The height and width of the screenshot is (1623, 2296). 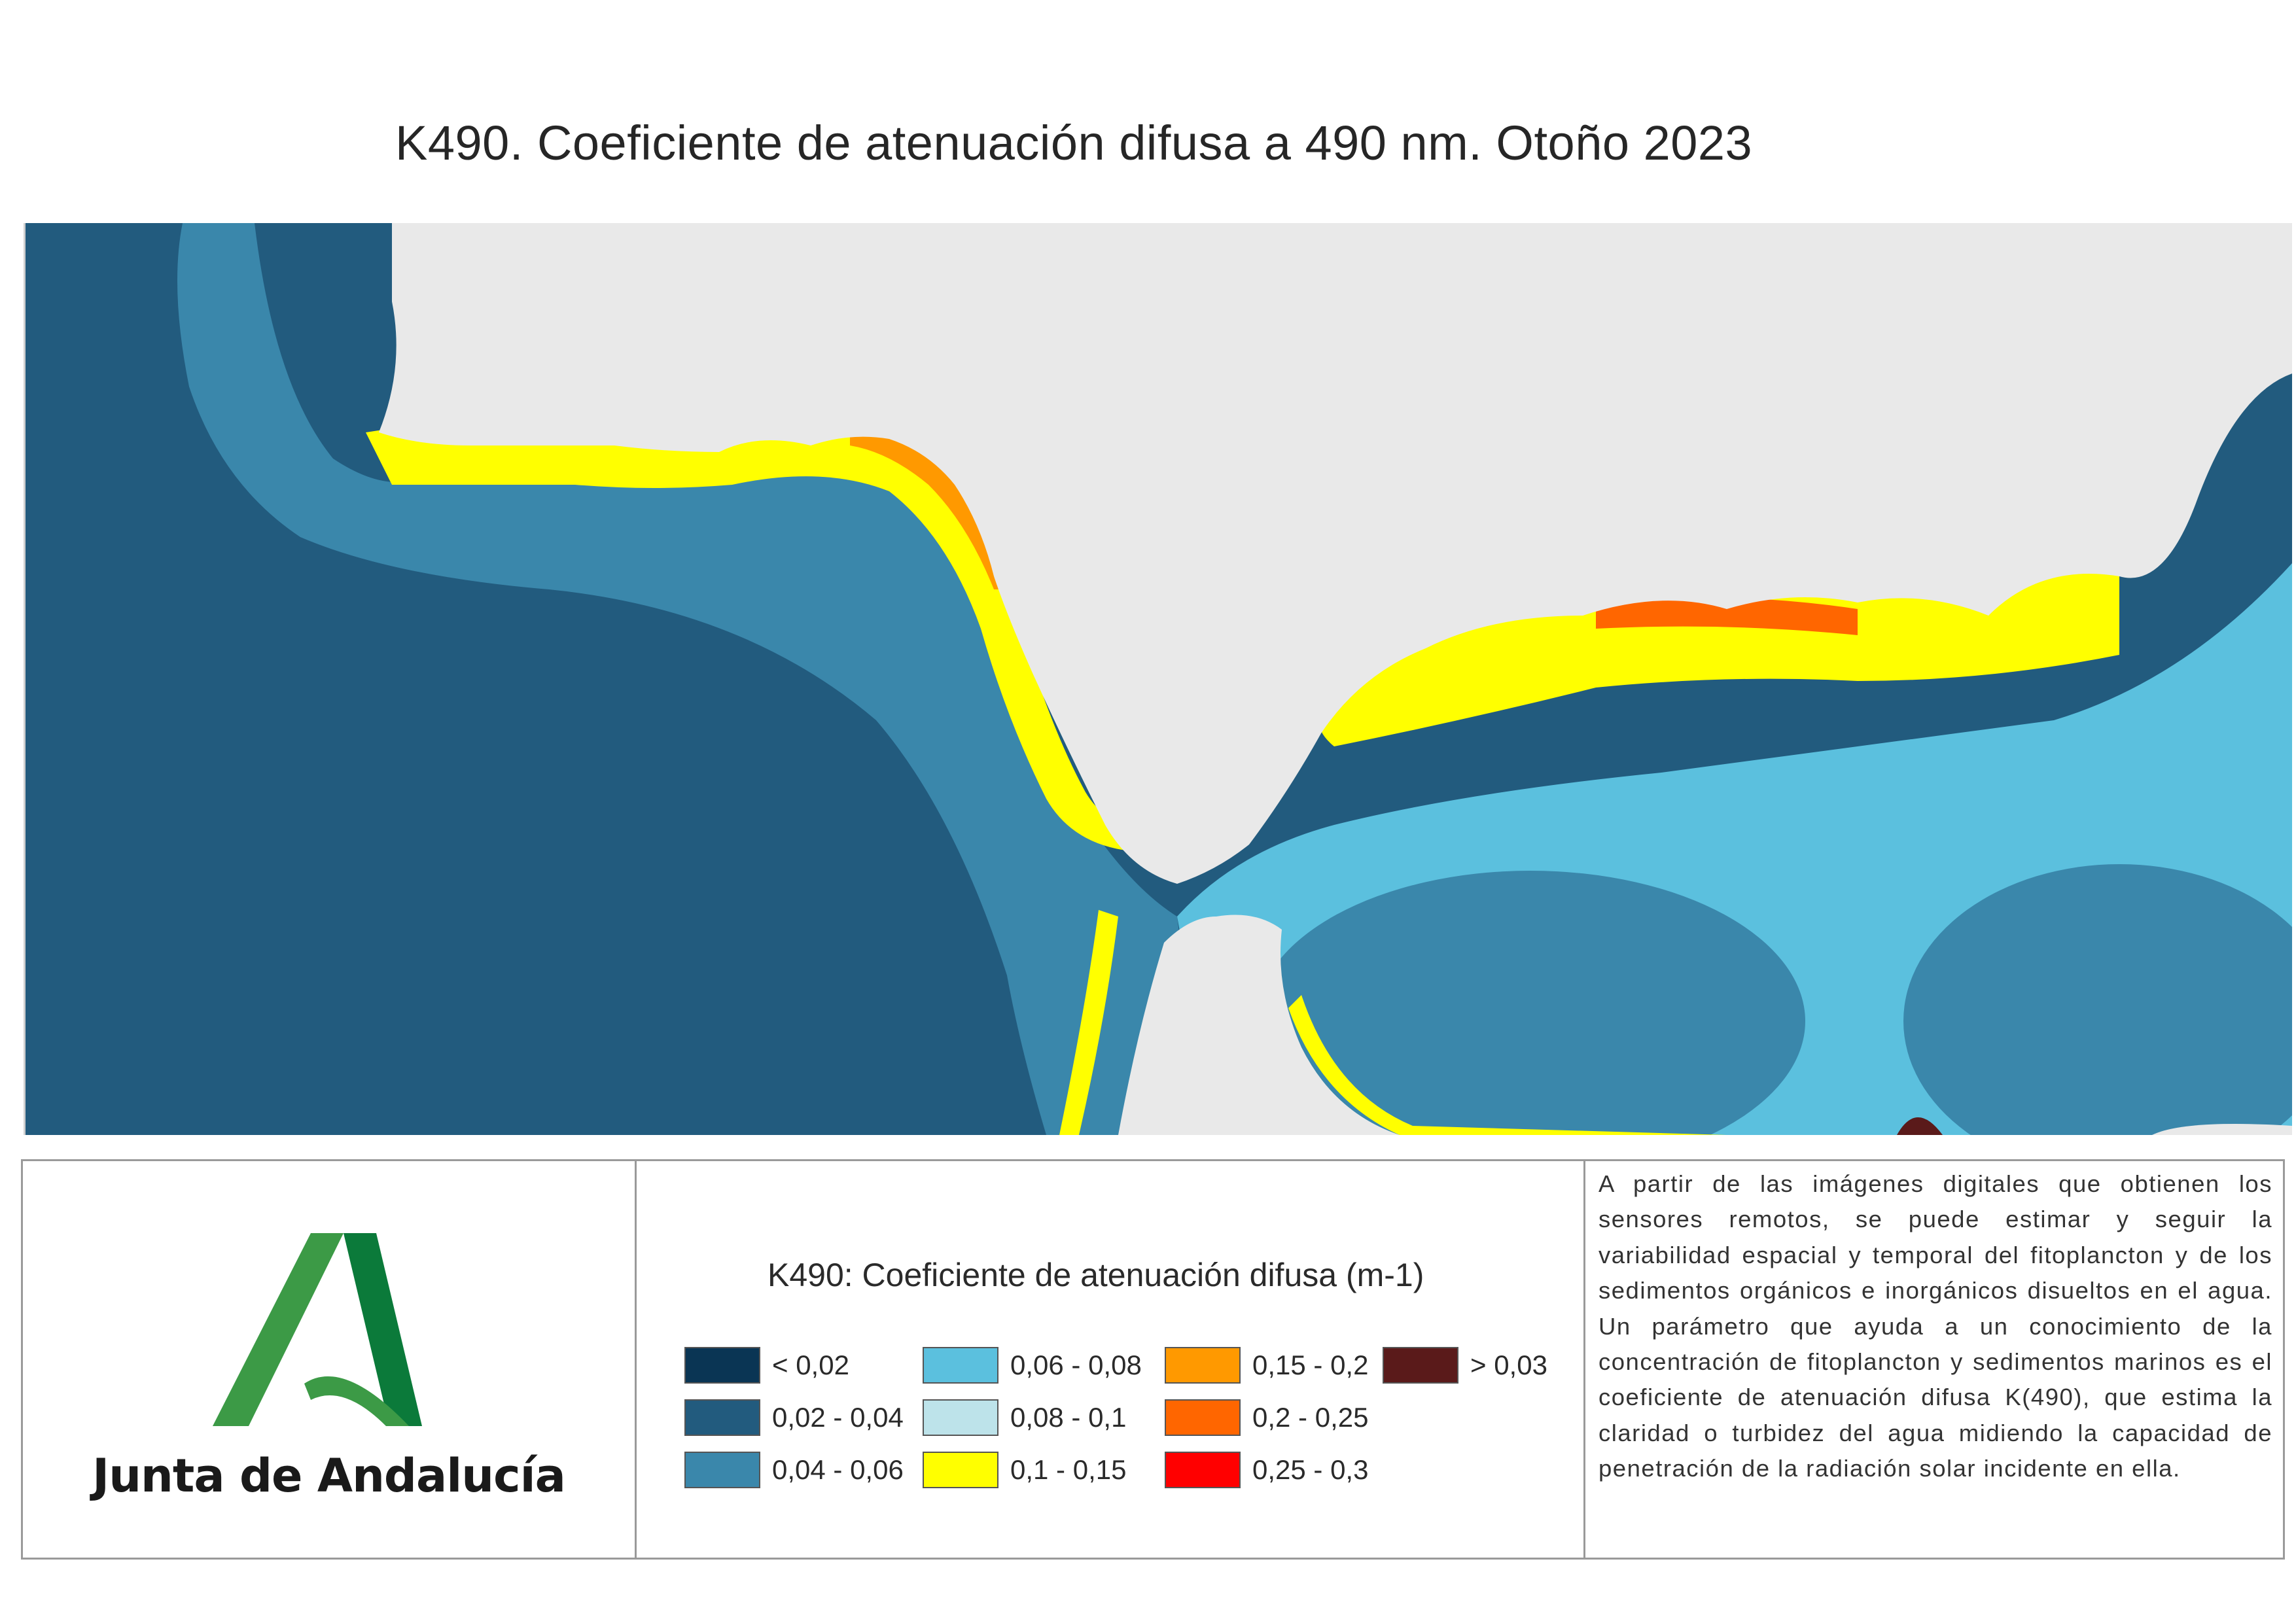 I want to click on legend-item: 0,1 - 0,15, so click(x=1024, y=1470).